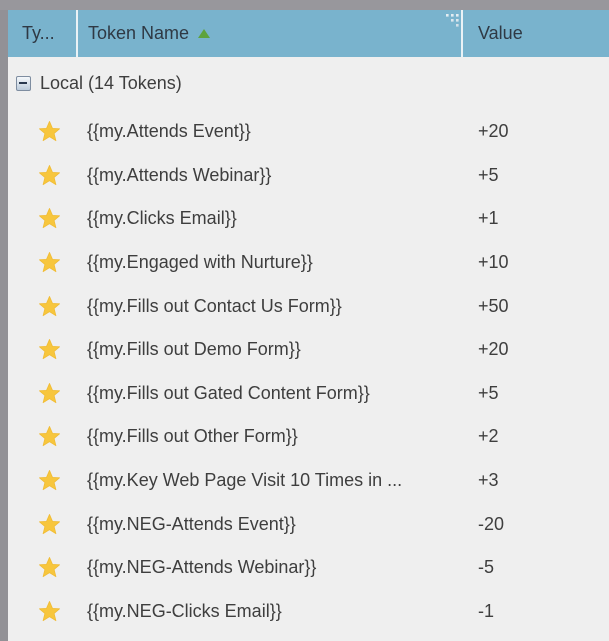  What do you see at coordinates (269, 33) in the screenshot?
I see `column-header-token-name: Token Name` at bounding box center [269, 33].